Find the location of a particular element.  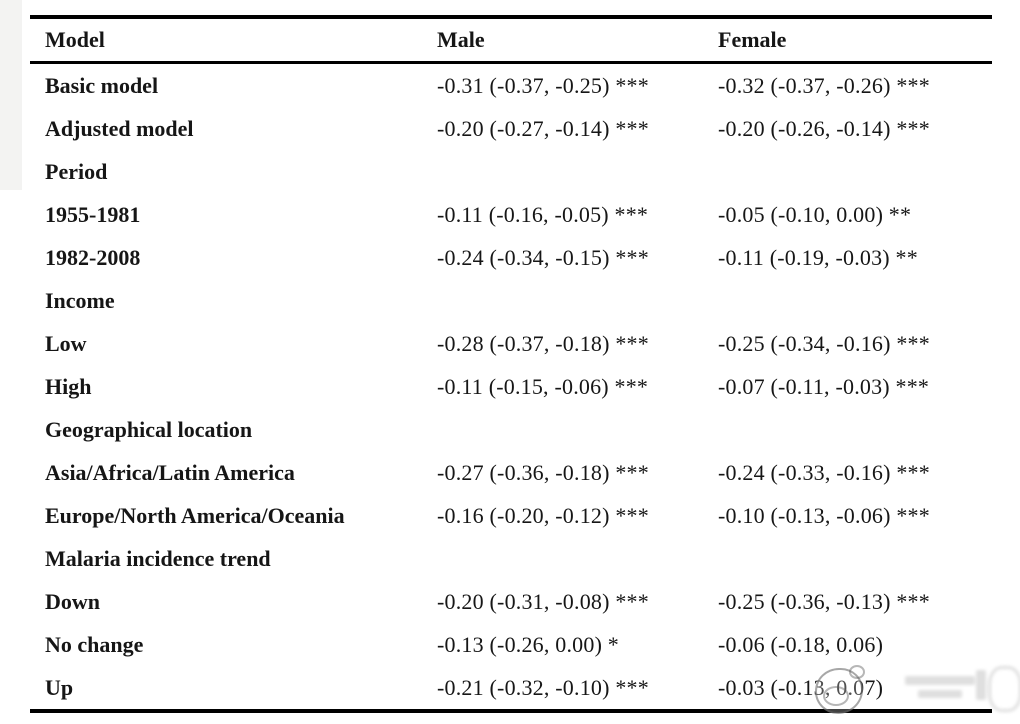

watermark-glyph is located at coordinates (1004, 689).